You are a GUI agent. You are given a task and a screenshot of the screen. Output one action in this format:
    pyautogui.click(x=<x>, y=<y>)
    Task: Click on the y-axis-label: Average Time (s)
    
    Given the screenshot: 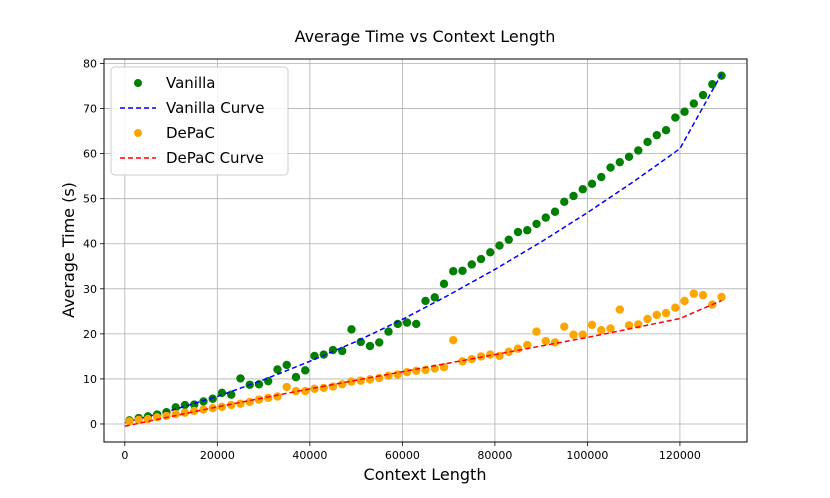 What is the action you would take?
    pyautogui.click(x=68, y=250)
    